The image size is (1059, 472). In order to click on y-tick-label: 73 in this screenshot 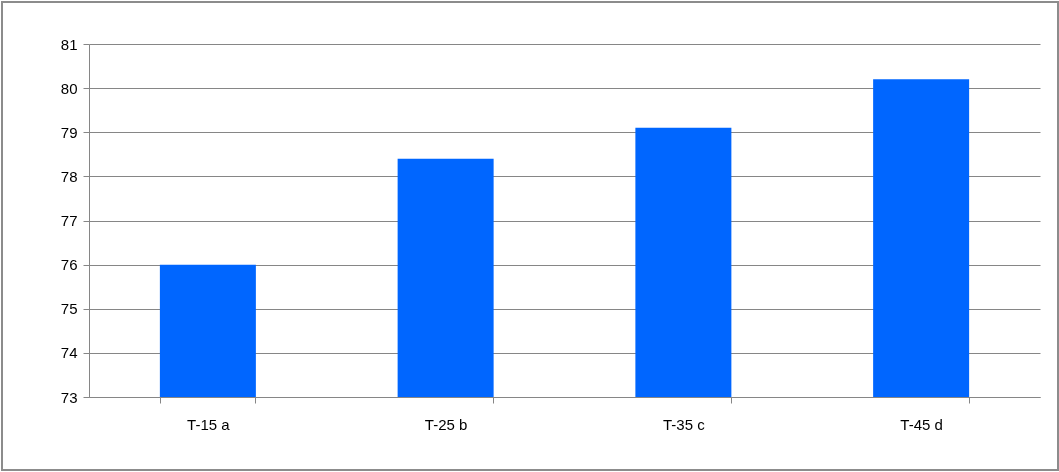, I will do `click(69, 397)`.